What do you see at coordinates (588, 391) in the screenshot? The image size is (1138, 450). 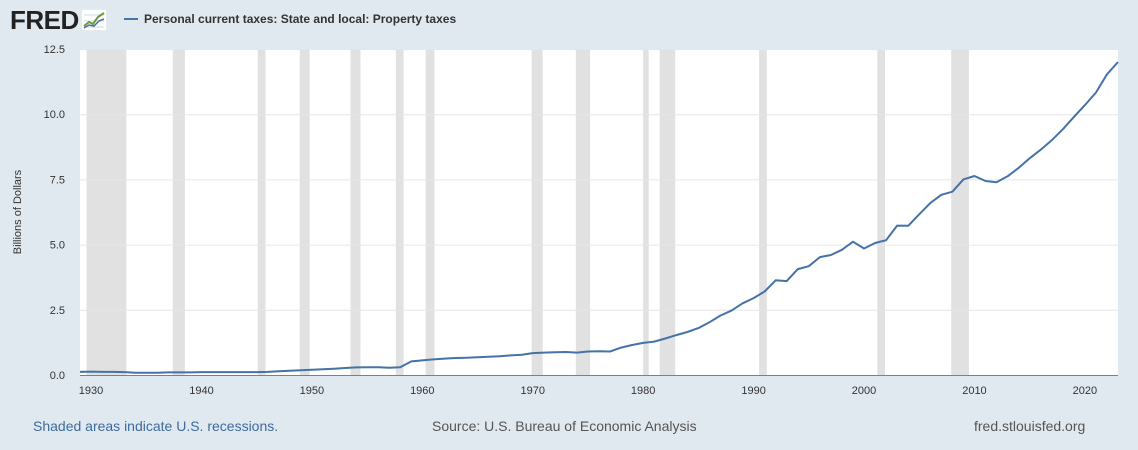 I see `x-axis-ticks: 1930 1940 1950 1960 1970 1980 1990 2000 2010 2020` at bounding box center [588, 391].